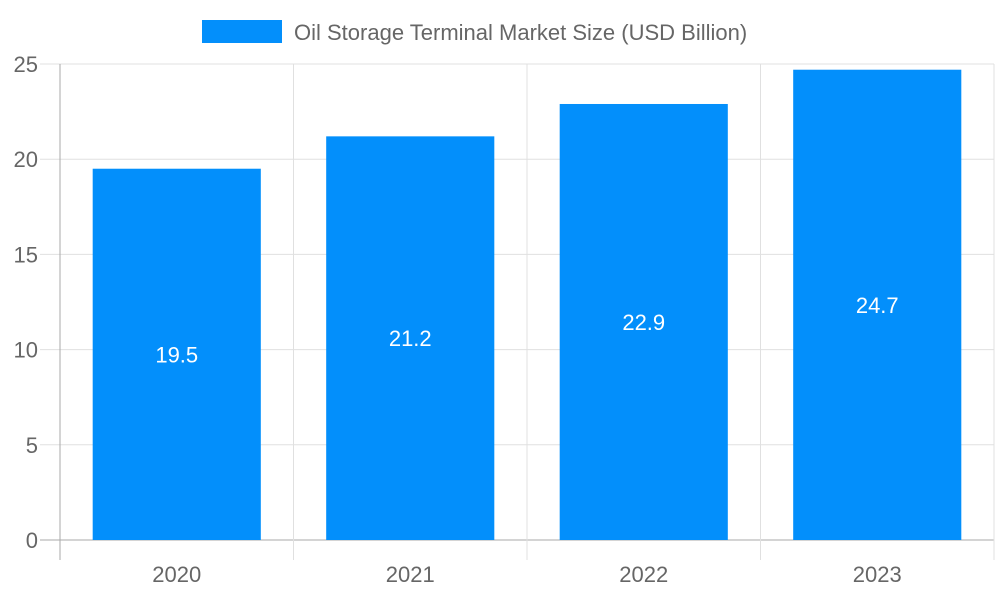 The width and height of the screenshot is (1000, 605). What do you see at coordinates (26, 302) in the screenshot?
I see `y-axis-ticks: 0 5 10 15 20 25` at bounding box center [26, 302].